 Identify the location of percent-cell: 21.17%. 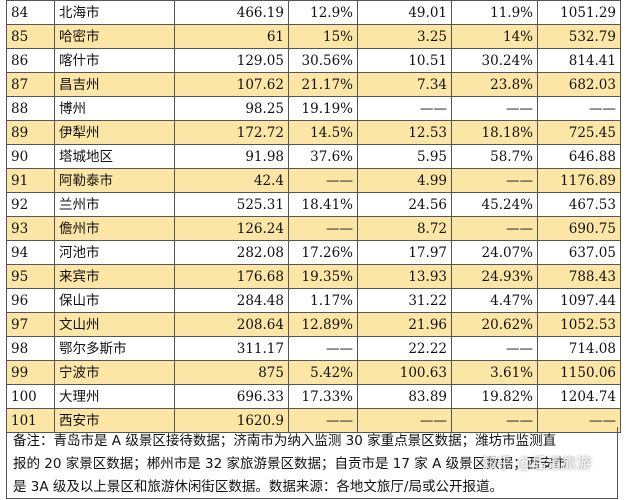
(323, 84).